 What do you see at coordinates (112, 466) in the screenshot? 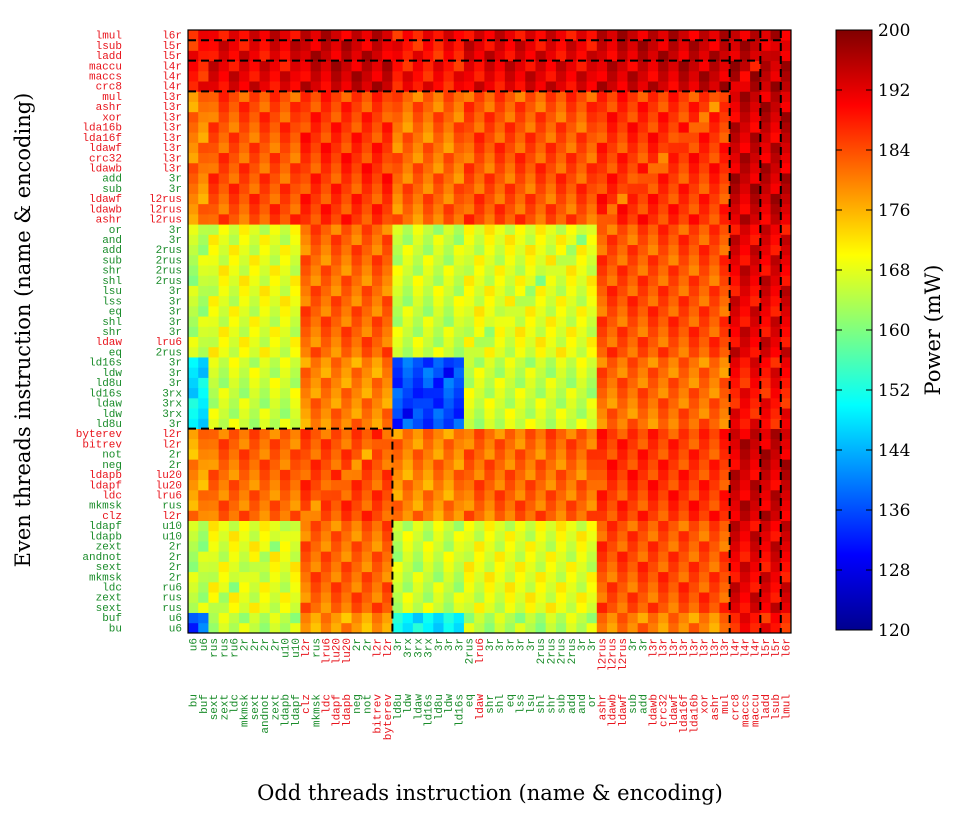
I see `y-tick-name: neg` at bounding box center [112, 466].